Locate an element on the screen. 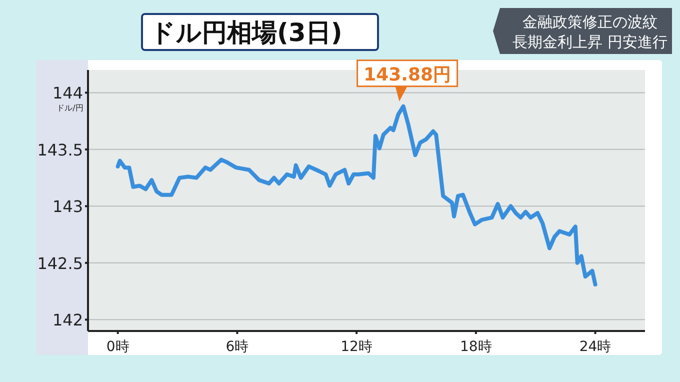 The width and height of the screenshot is (680, 382). x-tick-label: 6時 is located at coordinates (237, 347).